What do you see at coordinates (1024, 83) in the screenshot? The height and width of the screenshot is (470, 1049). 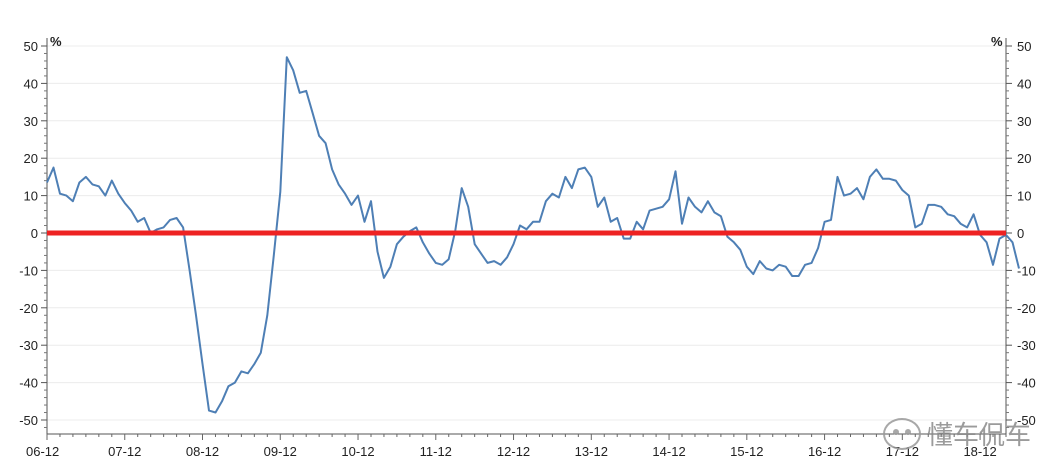 I see `y-tick-label-right: 40` at bounding box center [1024, 83].